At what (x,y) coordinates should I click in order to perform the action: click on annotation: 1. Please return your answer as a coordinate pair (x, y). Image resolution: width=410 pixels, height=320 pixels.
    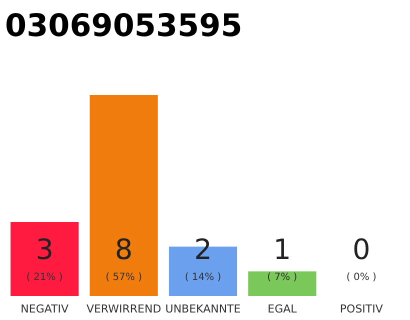
    Looking at the image, I should click on (282, 249).